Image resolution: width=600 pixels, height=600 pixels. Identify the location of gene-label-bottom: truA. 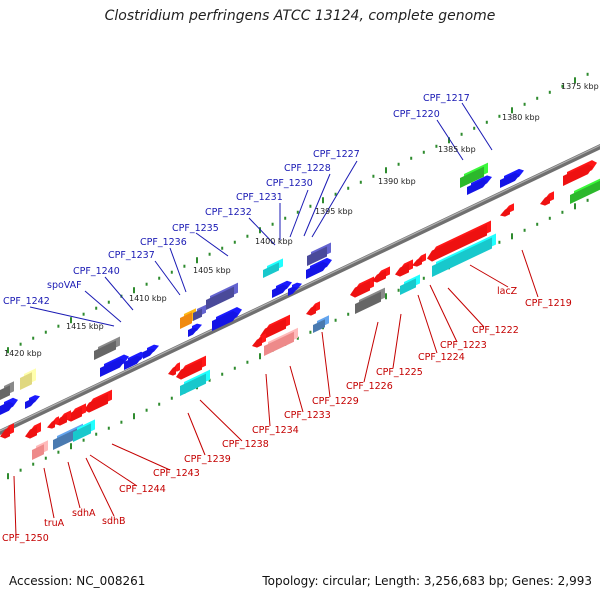
(54, 523).